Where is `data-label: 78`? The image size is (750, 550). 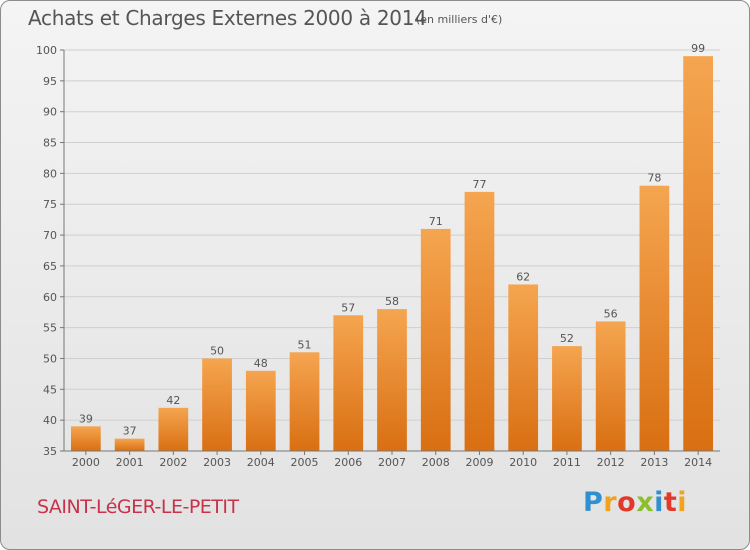 data-label: 78 is located at coordinates (654, 178).